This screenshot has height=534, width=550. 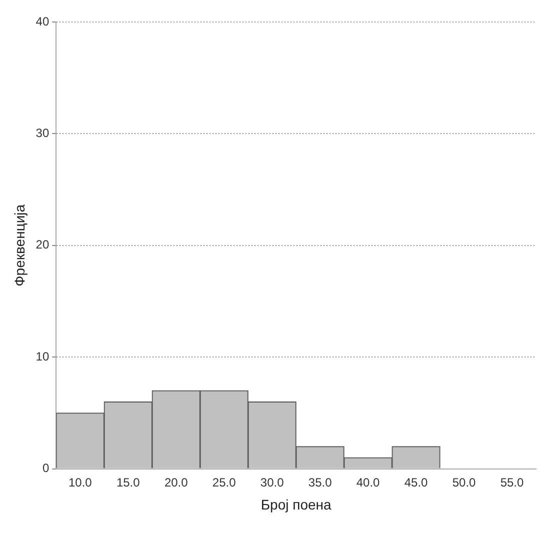 What do you see at coordinates (80, 482) in the screenshot?
I see `x-tick-label: 10.0` at bounding box center [80, 482].